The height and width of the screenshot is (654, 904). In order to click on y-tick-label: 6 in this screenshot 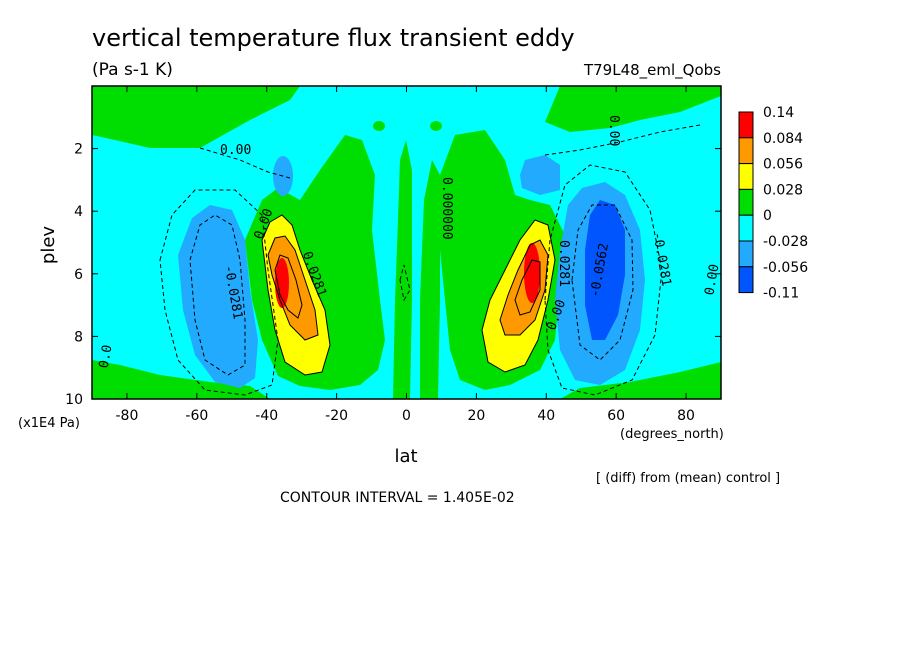, I will do `click(78, 275)`.